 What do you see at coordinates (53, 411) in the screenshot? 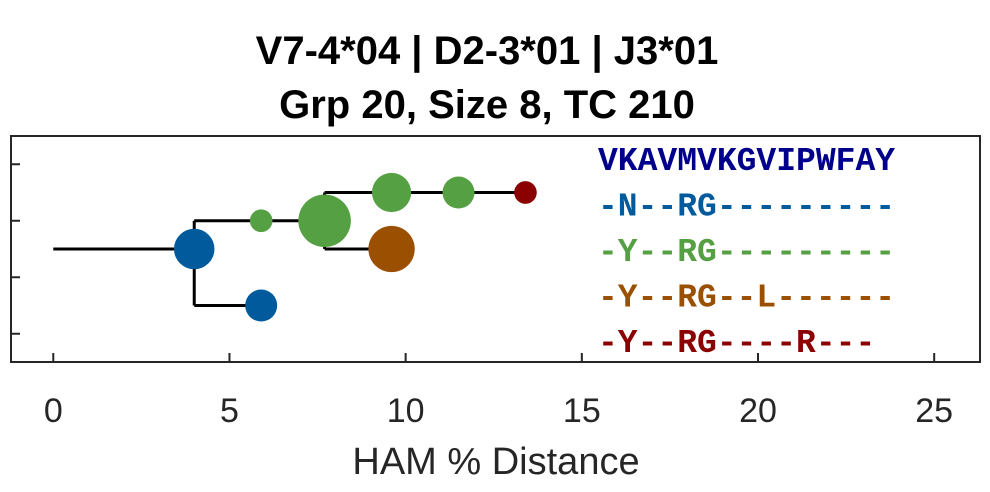
I see `x-tick-label-0: 0` at bounding box center [53, 411].